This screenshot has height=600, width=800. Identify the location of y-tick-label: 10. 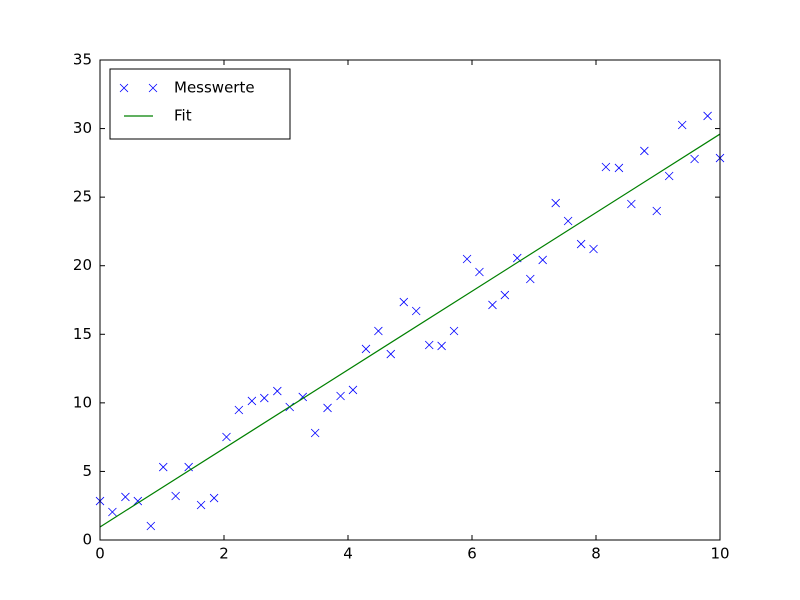
(82, 402).